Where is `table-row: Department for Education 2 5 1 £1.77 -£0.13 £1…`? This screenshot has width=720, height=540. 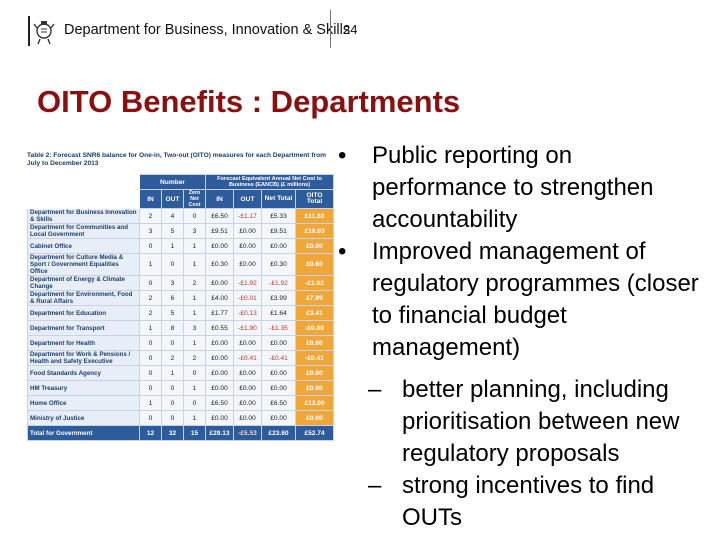 table-row: Department for Education 2 5 1 £1.77 -£0.13 £1… is located at coordinates (181, 313).